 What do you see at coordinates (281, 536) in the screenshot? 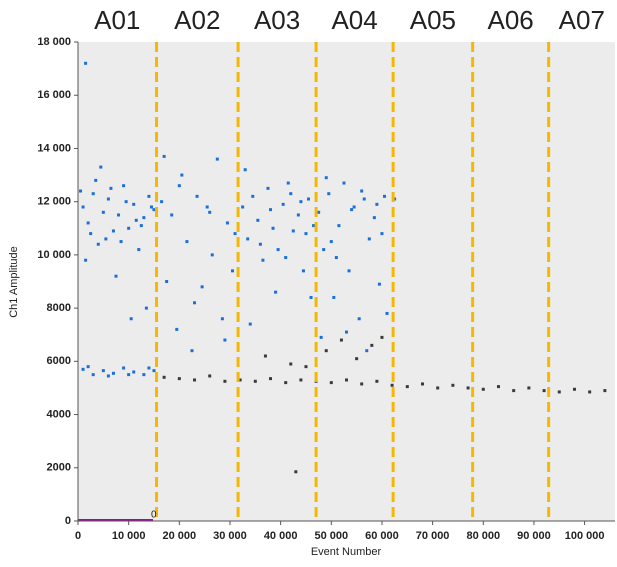
I see `x-tick-label: 40 000` at bounding box center [281, 536].